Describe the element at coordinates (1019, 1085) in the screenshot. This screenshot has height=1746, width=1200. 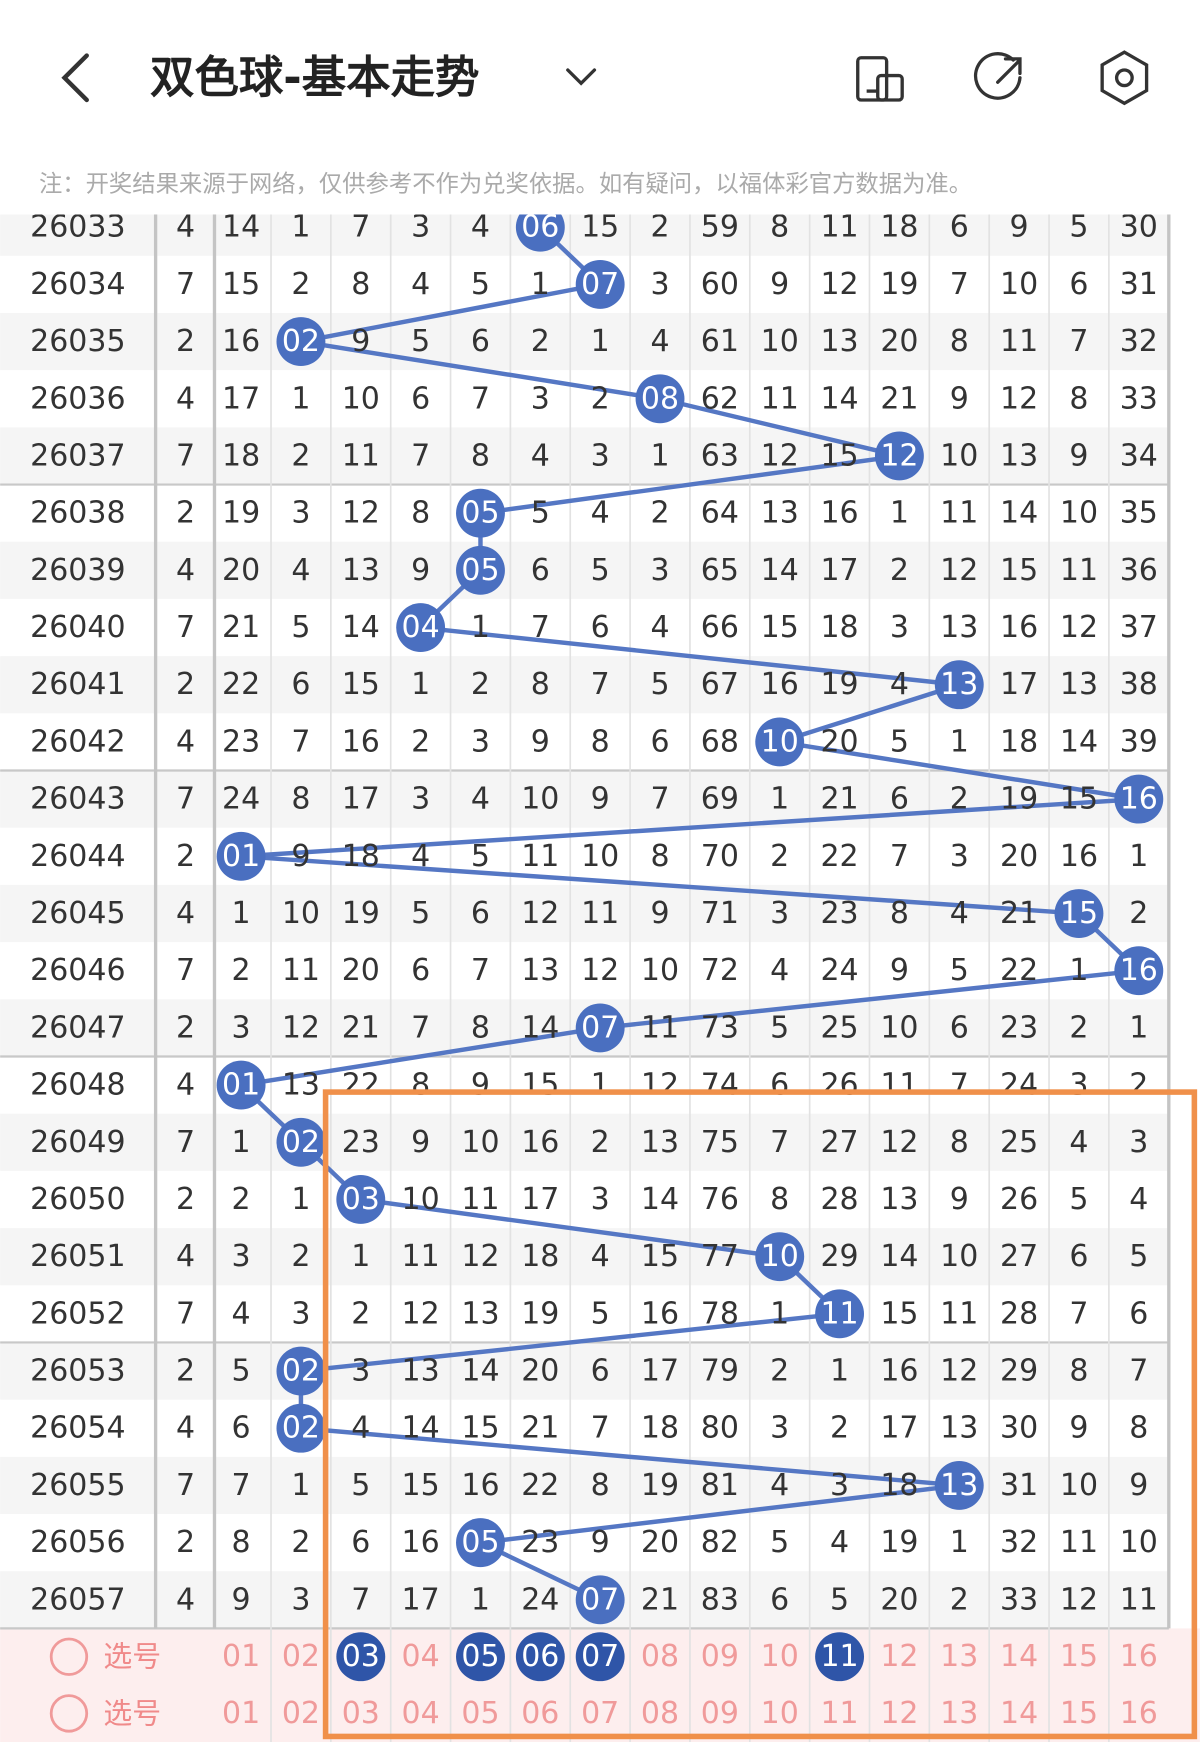
I see `miss-count: 24` at that location.